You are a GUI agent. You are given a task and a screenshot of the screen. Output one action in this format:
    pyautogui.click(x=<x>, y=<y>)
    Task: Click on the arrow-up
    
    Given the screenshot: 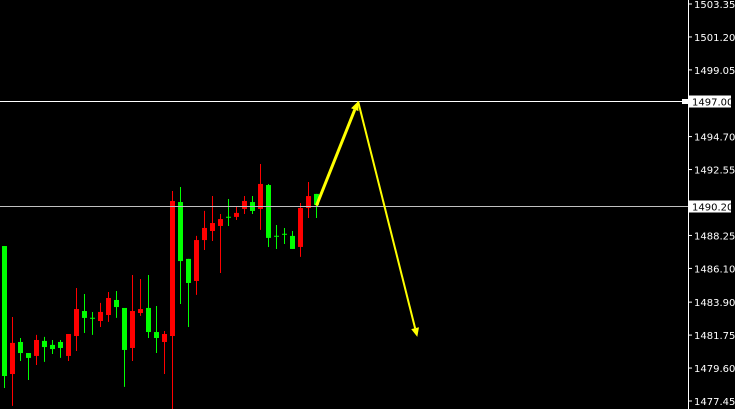 What is the action you would take?
    pyautogui.click(x=337, y=154)
    